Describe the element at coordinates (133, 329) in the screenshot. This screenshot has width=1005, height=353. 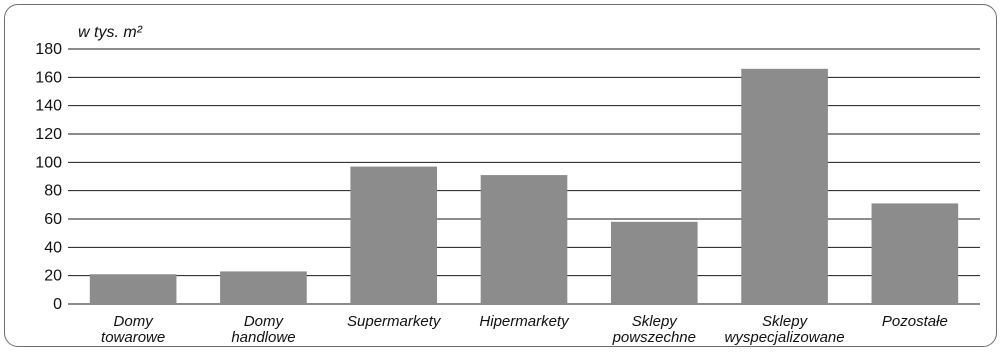
I see `category-label: Domy towarowe` at that location.